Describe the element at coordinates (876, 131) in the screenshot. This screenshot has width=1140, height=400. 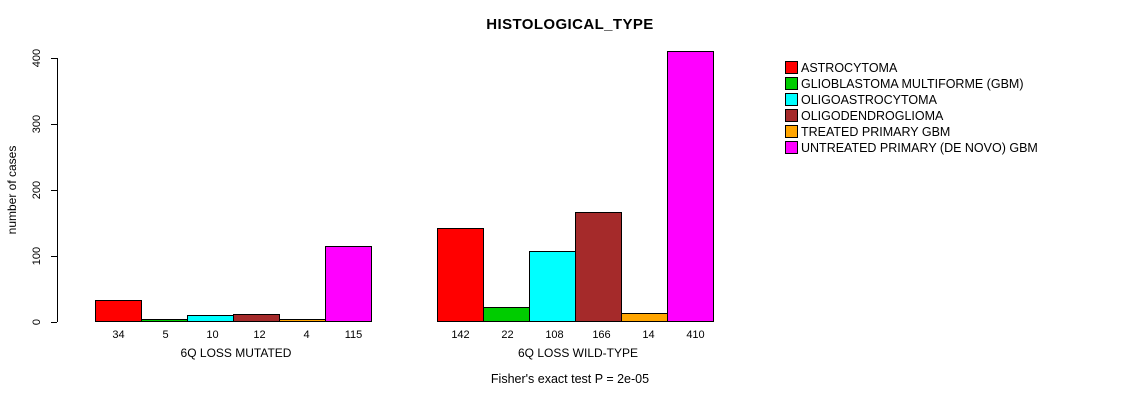
I see `legend-label: TREATED PRIMARY GBM` at that location.